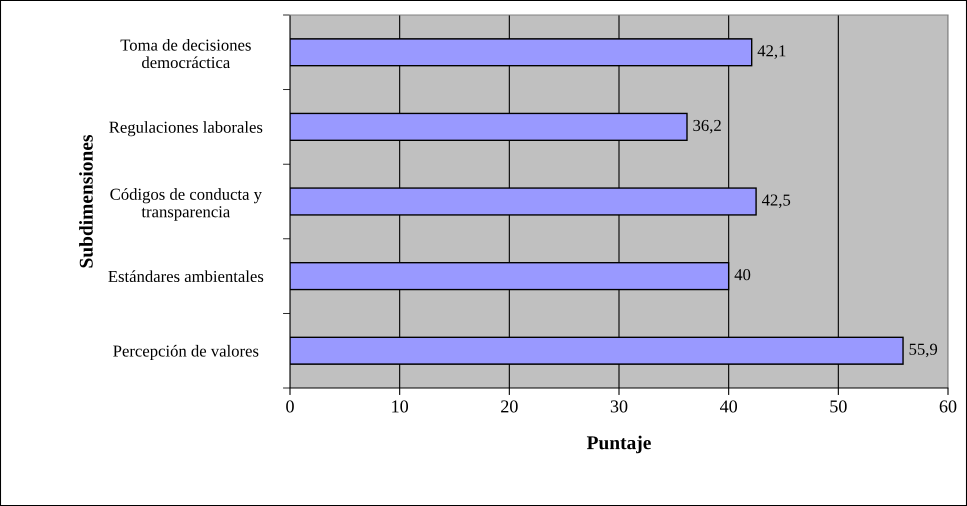  I want to click on x-axis-title: Puntaje, so click(618, 445).